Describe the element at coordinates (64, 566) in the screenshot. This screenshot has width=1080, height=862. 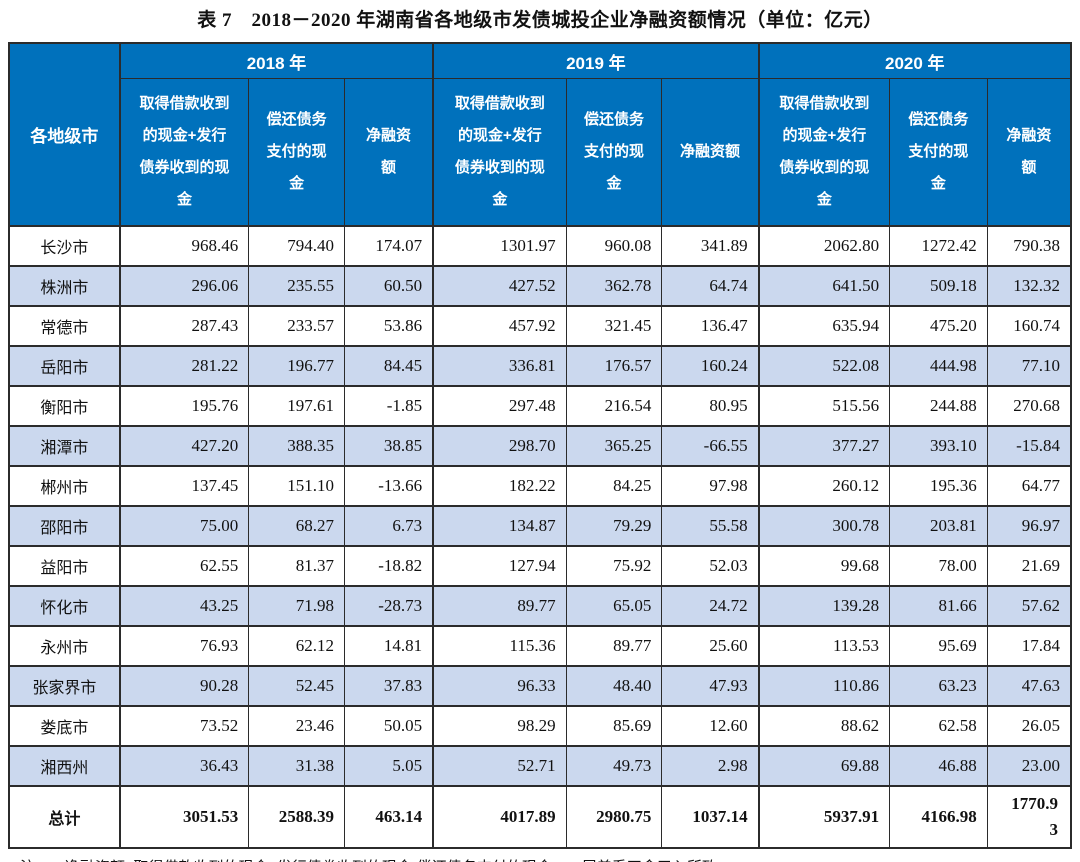
I see `city-cell: 益阳市` at that location.